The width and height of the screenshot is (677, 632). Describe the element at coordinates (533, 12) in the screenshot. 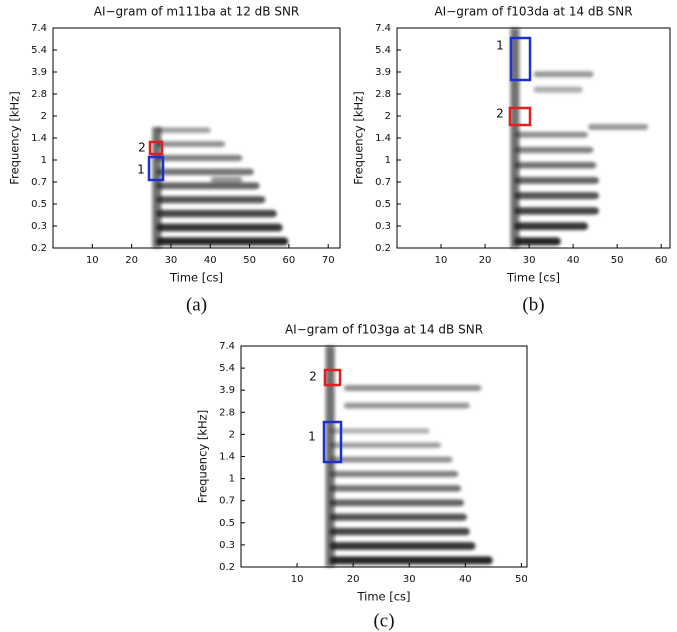

I see `chart-title: AI−gram of f103da at 14 dB SNR` at that location.